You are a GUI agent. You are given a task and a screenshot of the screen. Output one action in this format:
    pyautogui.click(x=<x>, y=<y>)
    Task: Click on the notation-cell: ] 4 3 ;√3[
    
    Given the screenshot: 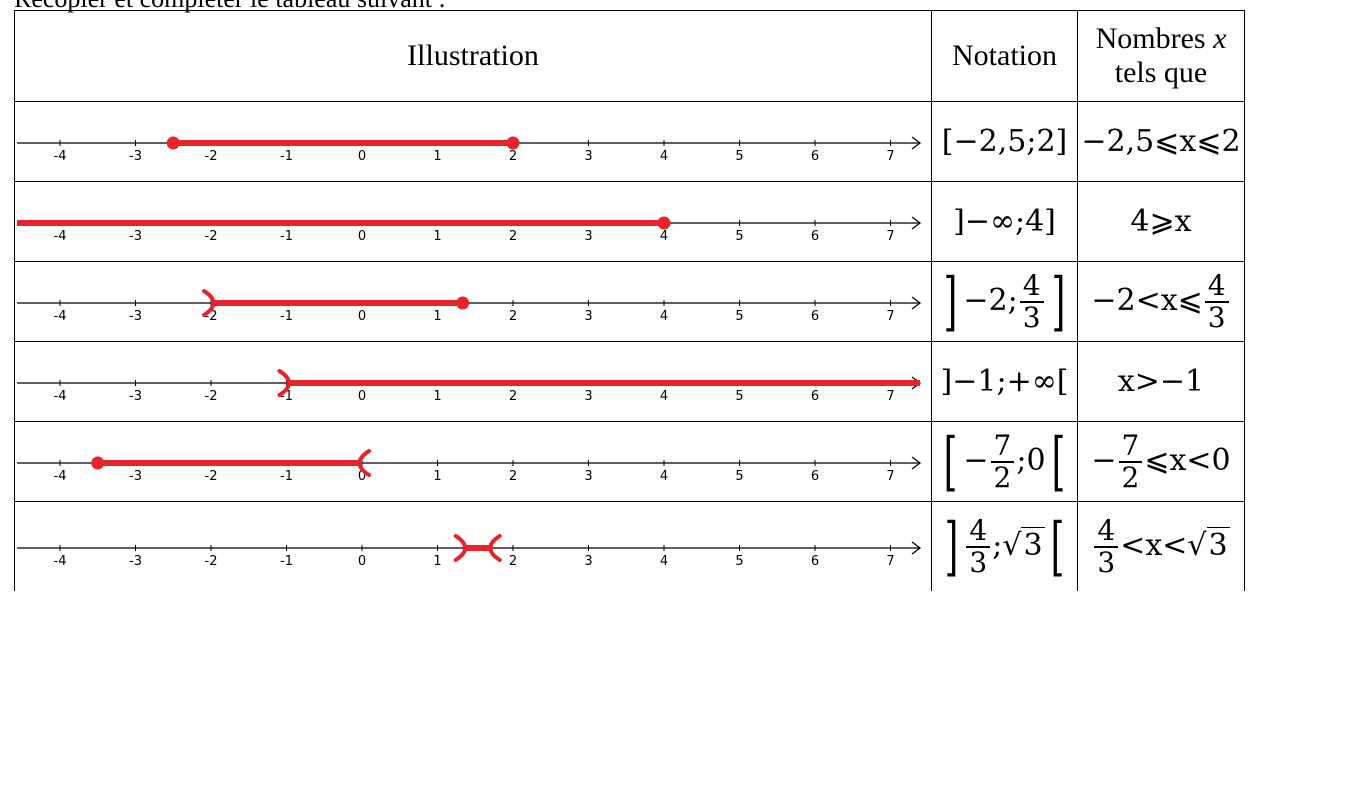 What is the action you would take?
    pyautogui.click(x=1004, y=546)
    